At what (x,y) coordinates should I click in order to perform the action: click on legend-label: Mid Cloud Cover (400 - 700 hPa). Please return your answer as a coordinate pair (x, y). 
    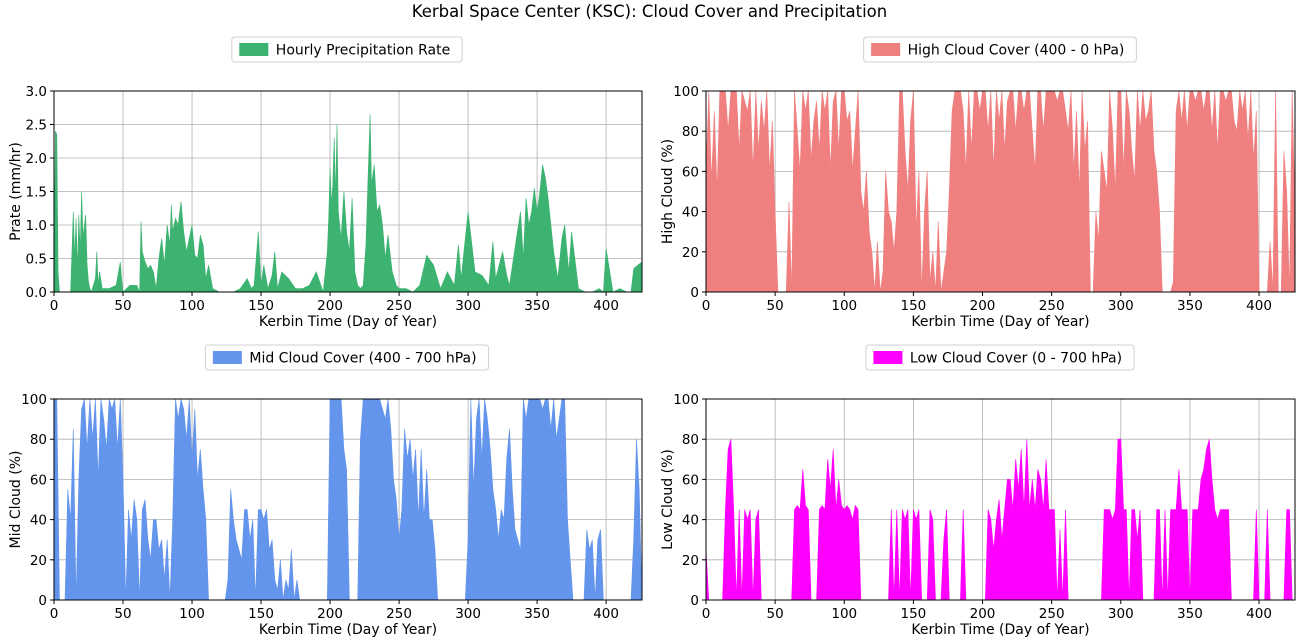
    Looking at the image, I should click on (362, 359).